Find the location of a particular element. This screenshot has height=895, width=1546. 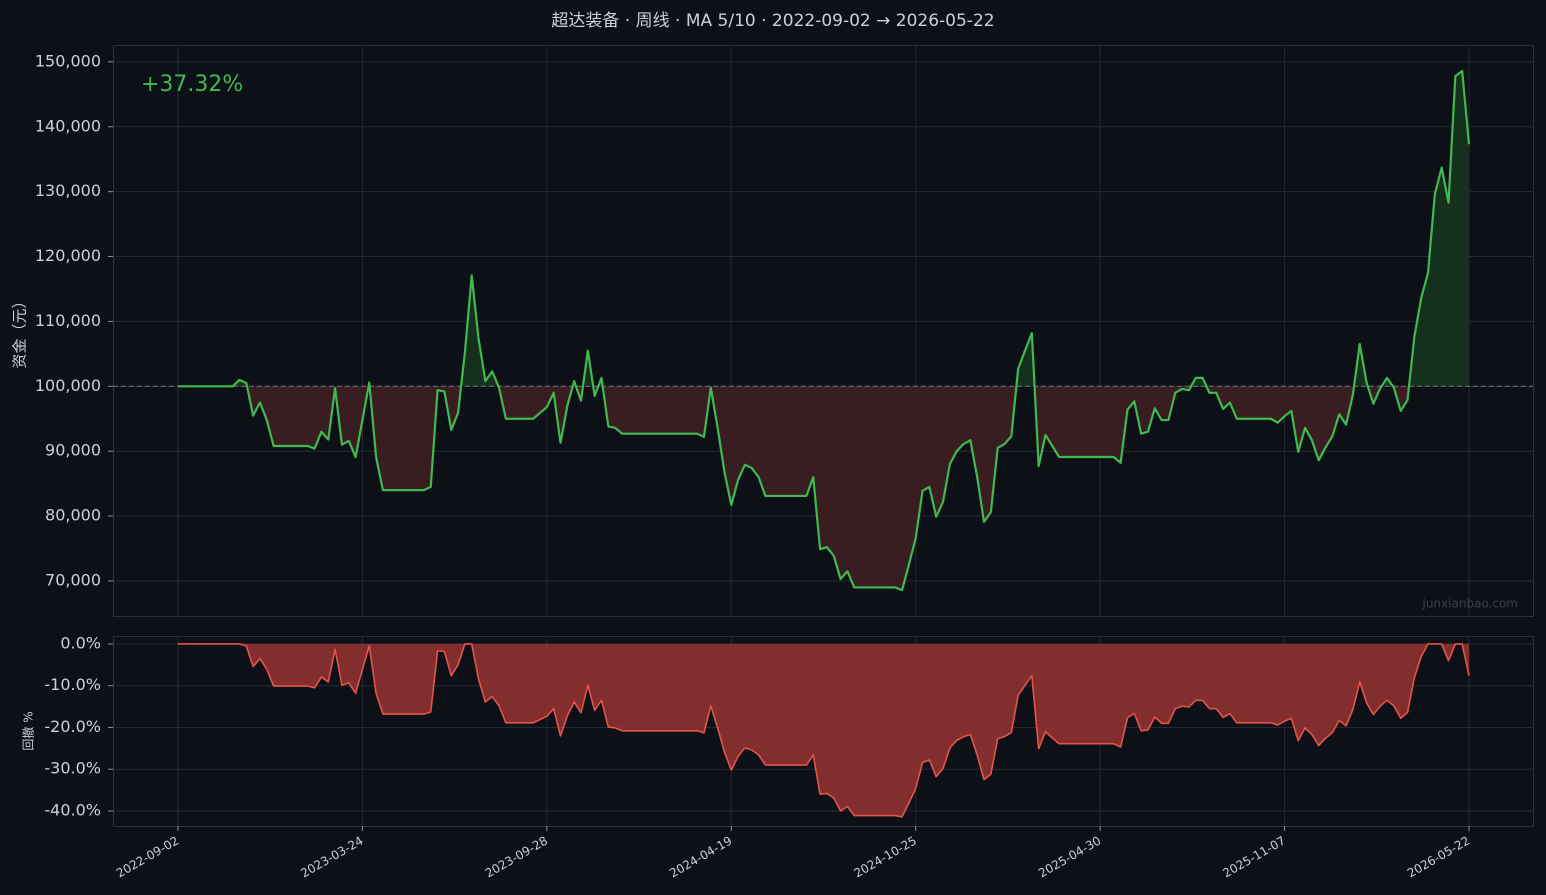

y-tick-label: 90,000 is located at coordinates (73, 450).